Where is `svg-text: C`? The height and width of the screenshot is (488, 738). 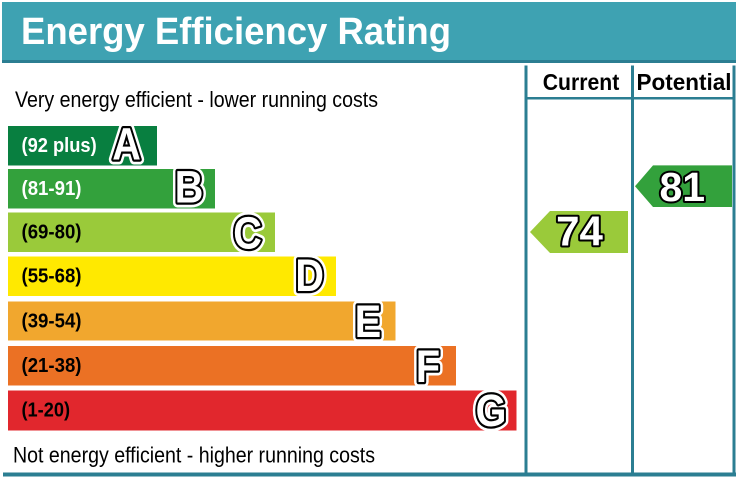 svg-text: C is located at coordinates (247, 233).